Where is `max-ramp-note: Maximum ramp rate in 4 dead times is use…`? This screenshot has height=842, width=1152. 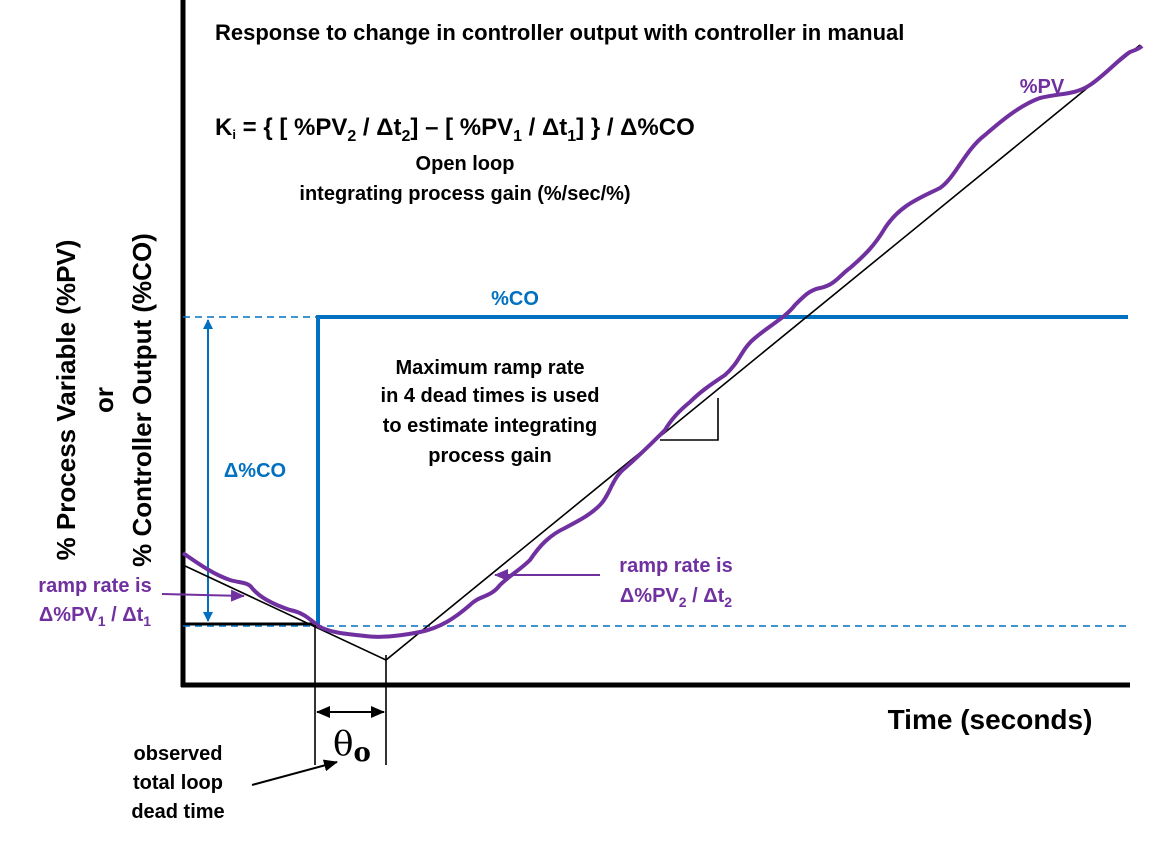
max-ramp-note: Maximum ramp rate in 4 dead times is use… is located at coordinates (490, 412).